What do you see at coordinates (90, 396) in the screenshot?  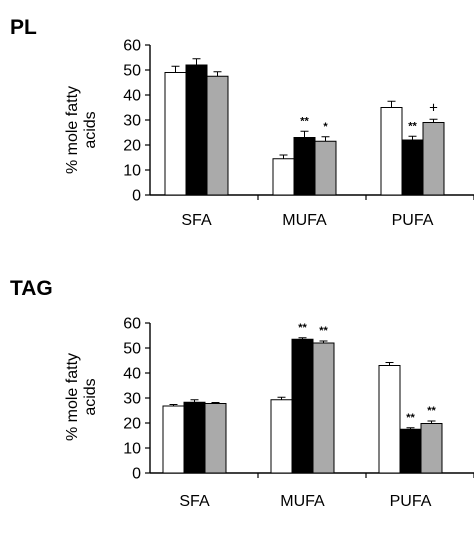 I see `tag-y-axis-label-line2: acids` at bounding box center [90, 396].